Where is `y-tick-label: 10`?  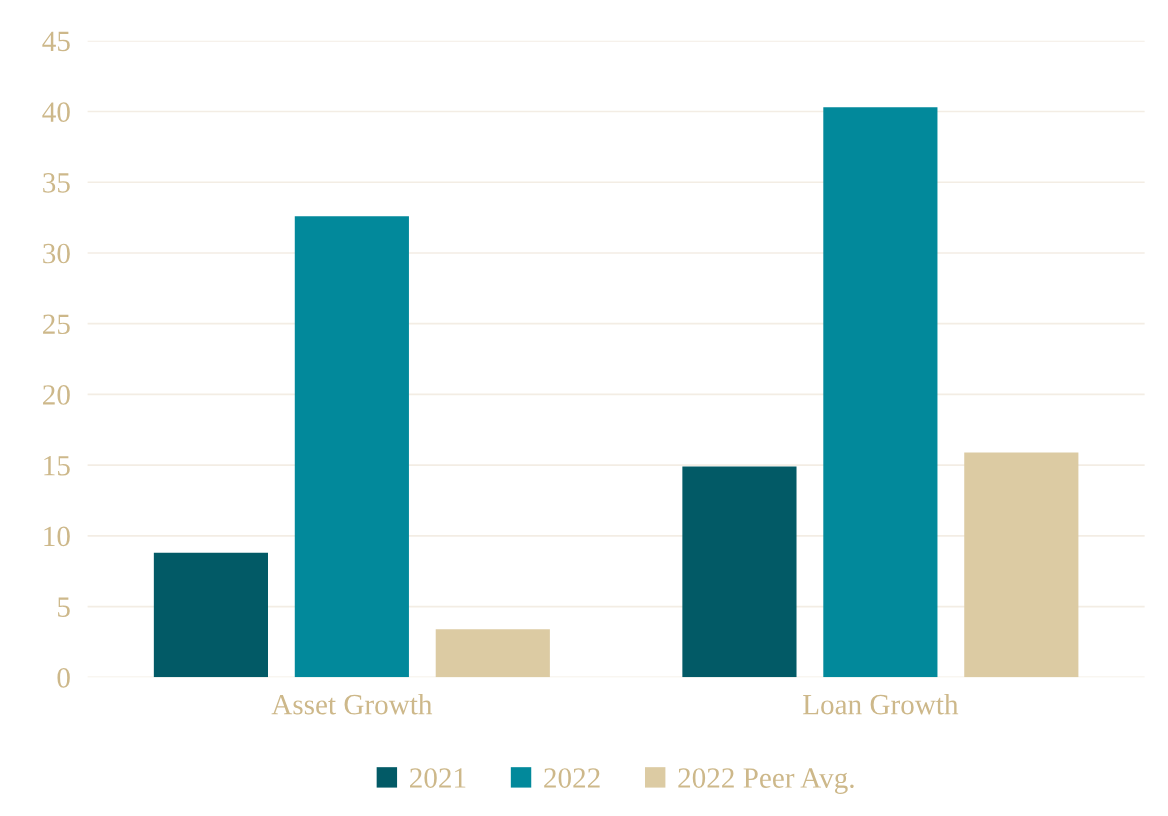
y-tick-label: 10 is located at coordinates (57, 536).